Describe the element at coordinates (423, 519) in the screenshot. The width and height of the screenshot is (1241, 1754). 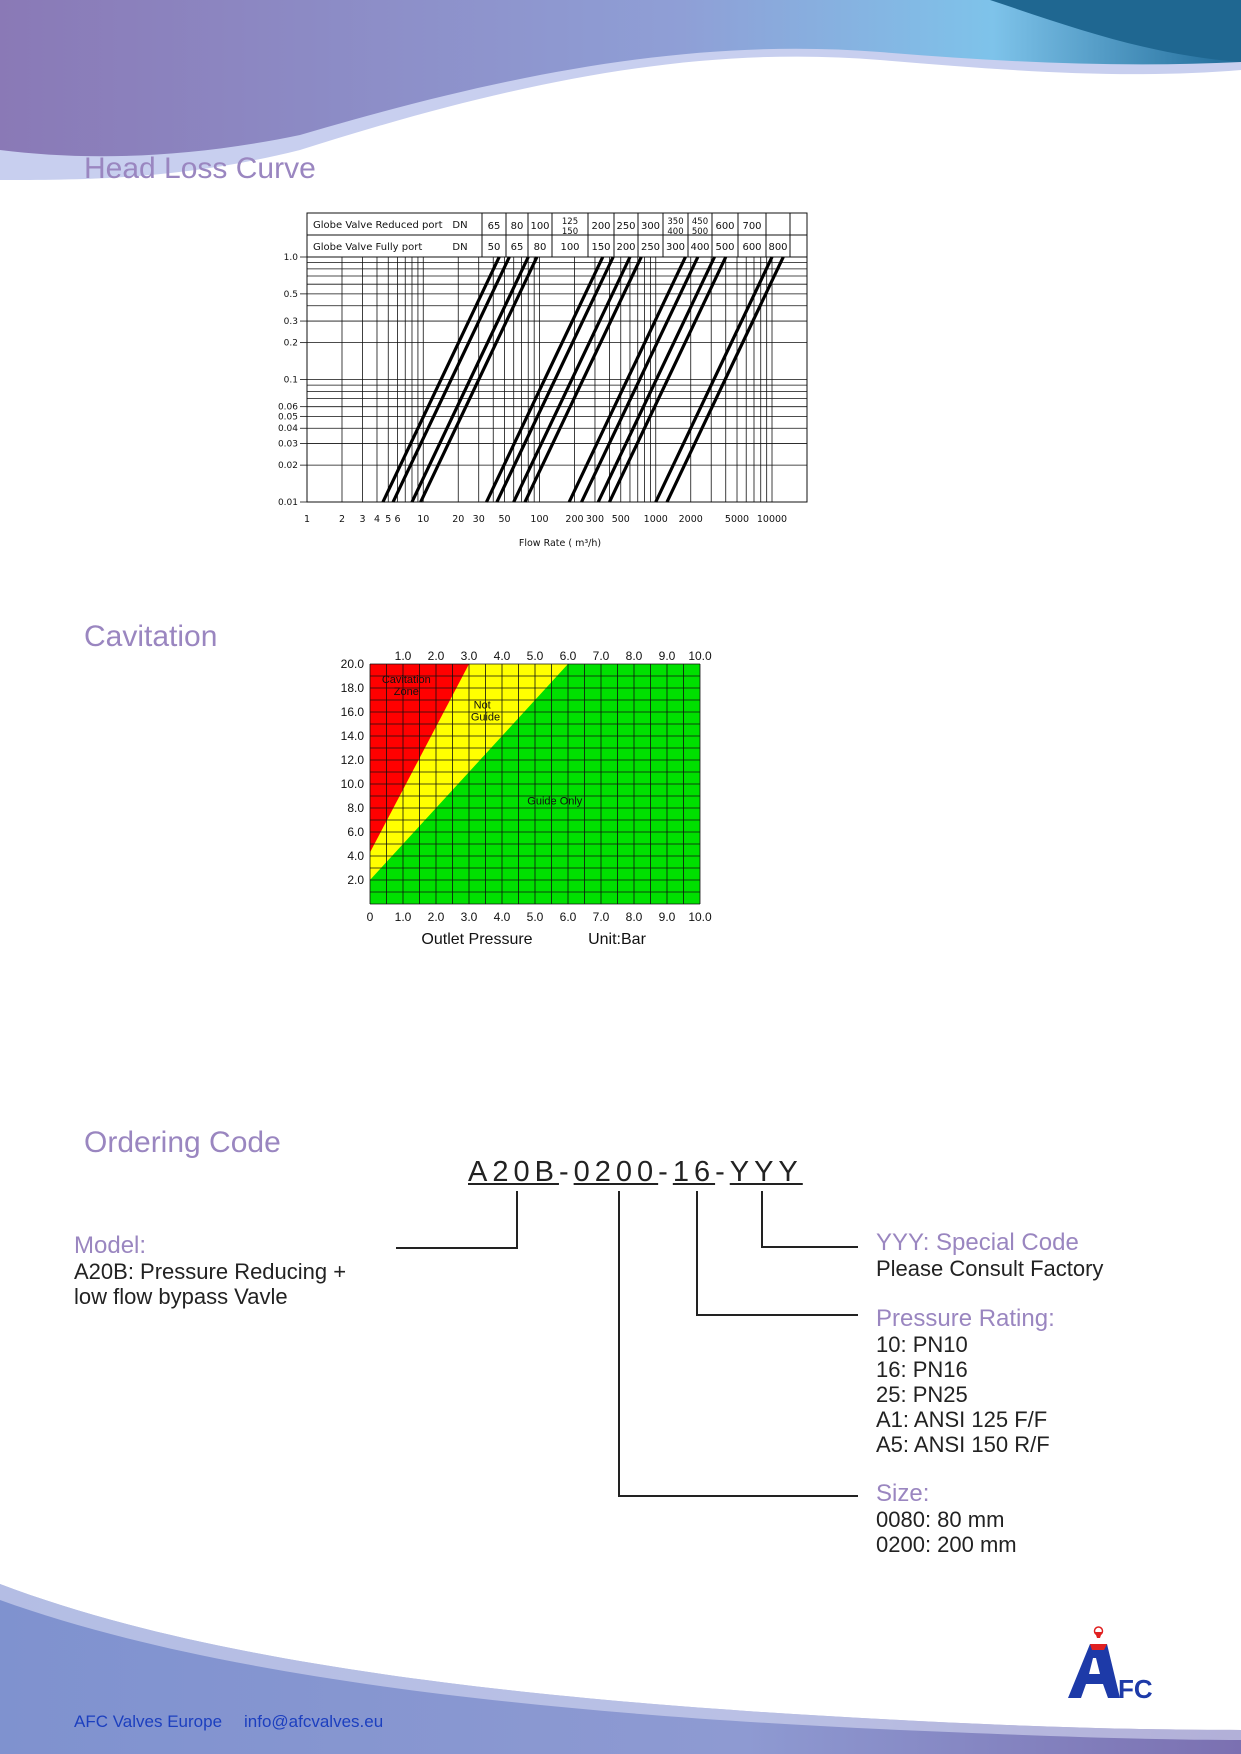
I see `x-tick-label: 10` at that location.